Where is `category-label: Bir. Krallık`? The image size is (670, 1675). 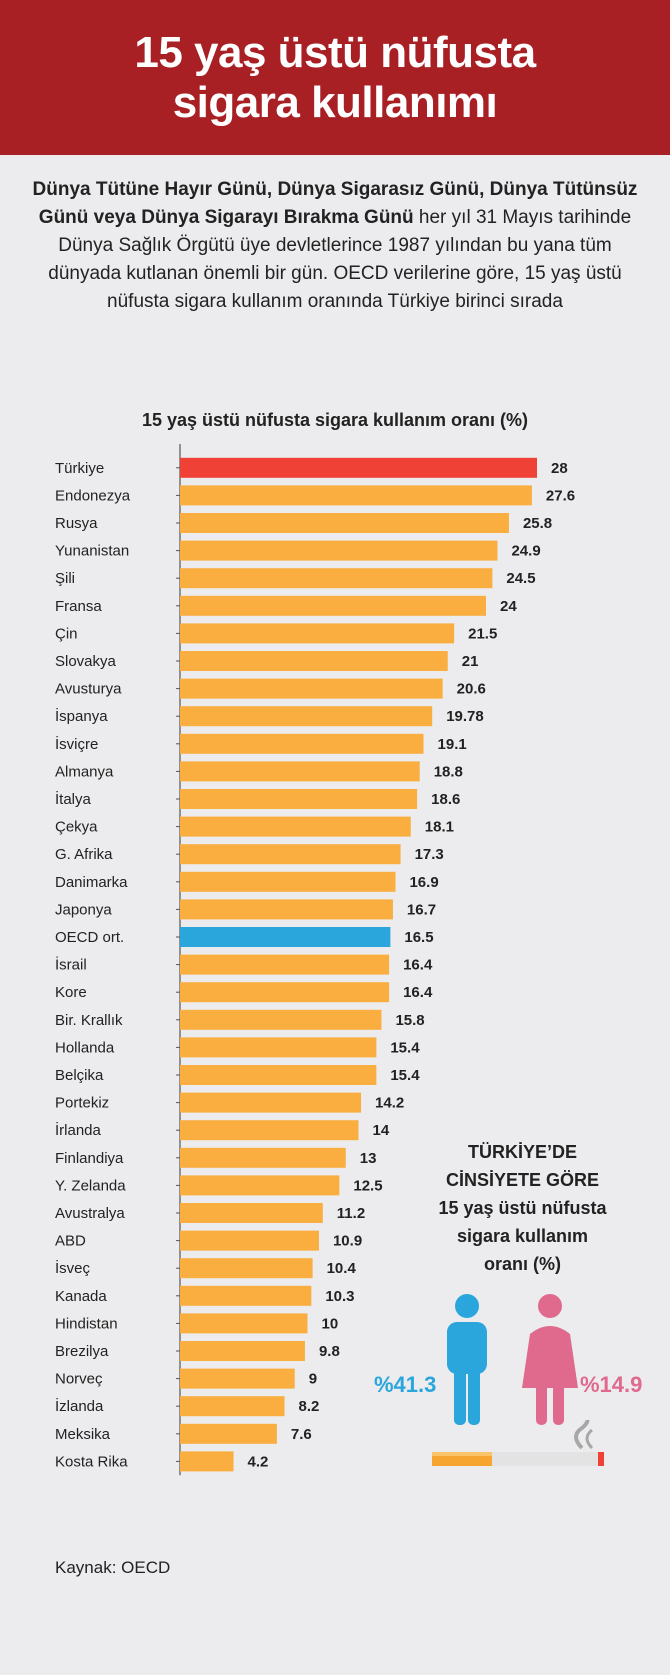 category-label: Bir. Krallık is located at coordinates (89, 1020).